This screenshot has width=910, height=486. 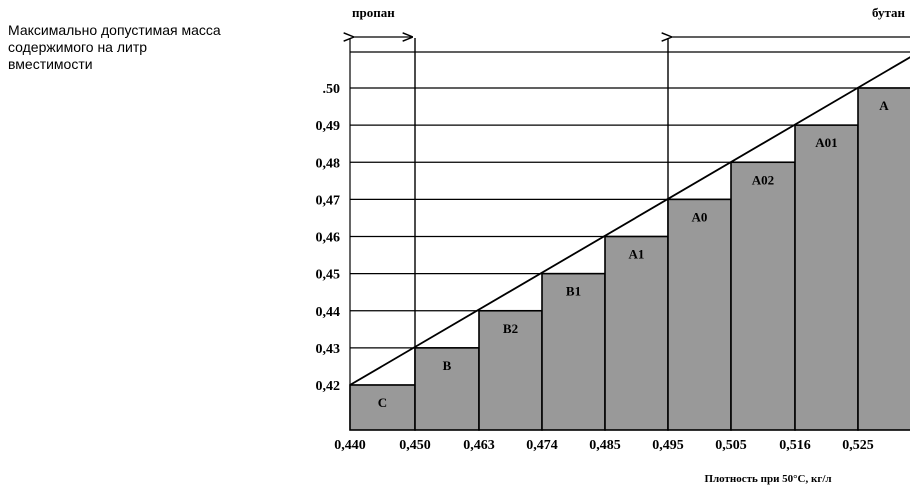 What do you see at coordinates (767, 479) in the screenshot?
I see `x-axis-label: Плотность при 50°С, кг/л` at bounding box center [767, 479].